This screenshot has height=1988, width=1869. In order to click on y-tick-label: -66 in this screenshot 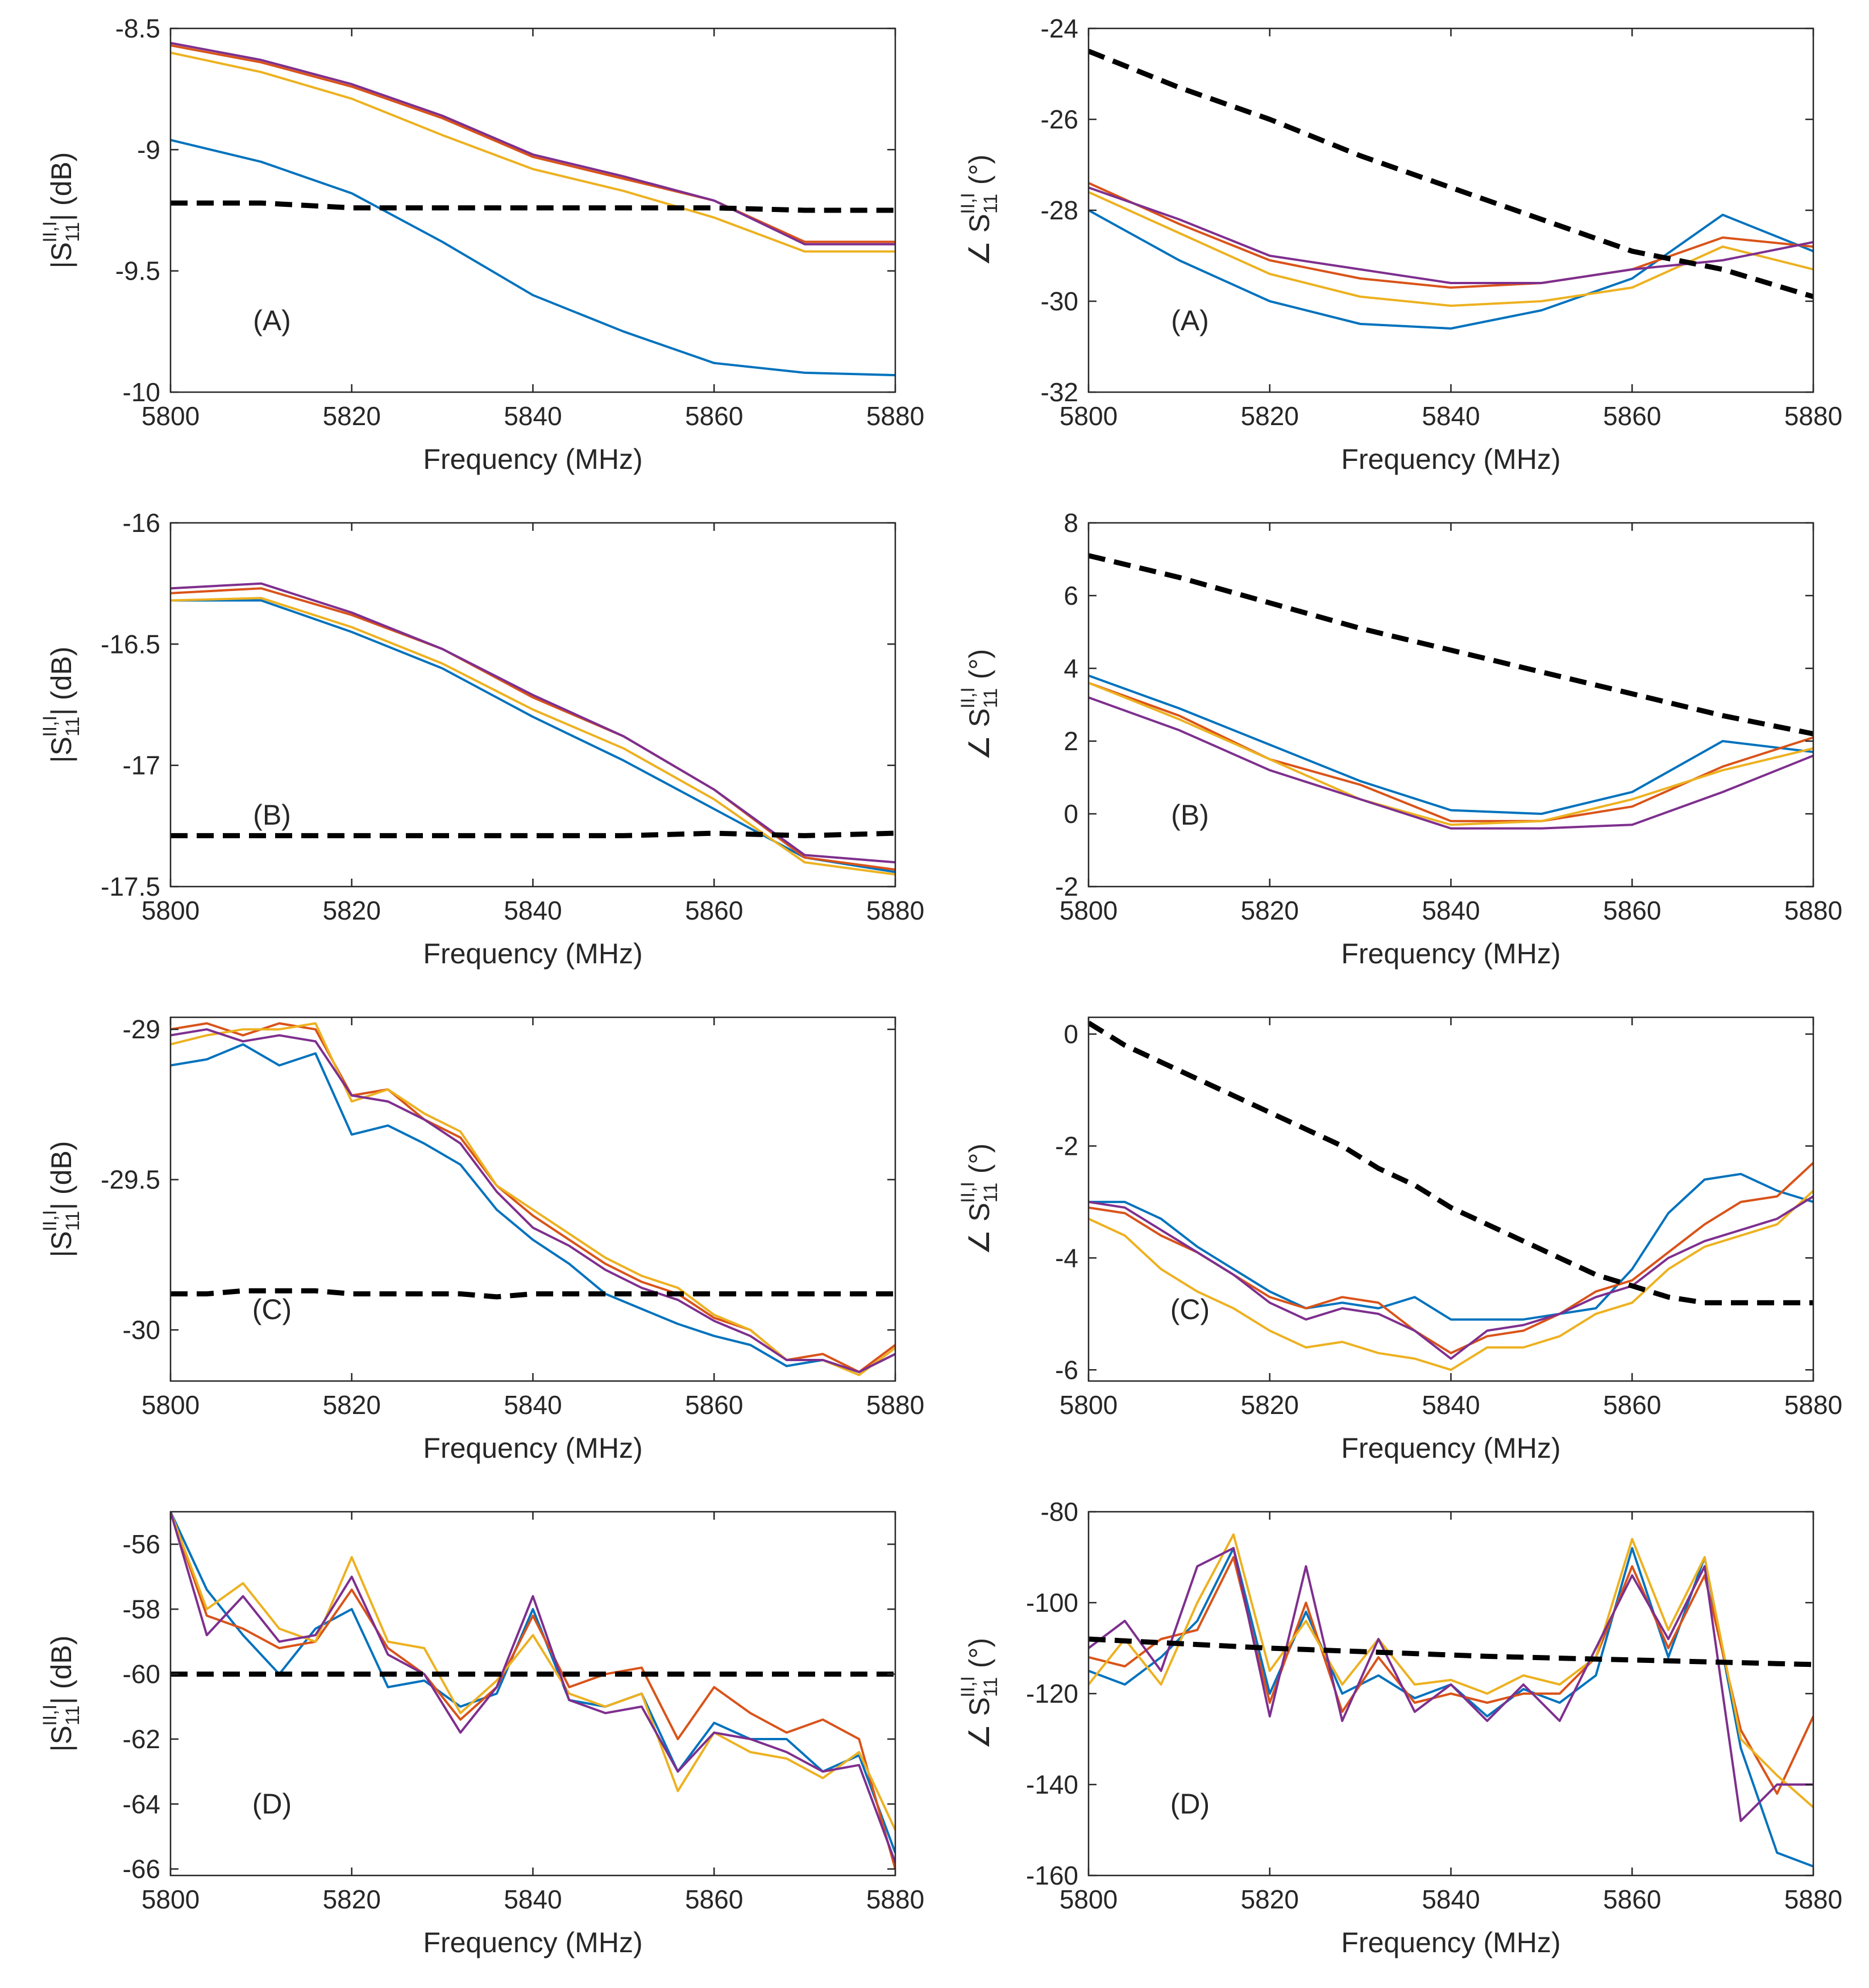, I will do `click(141, 1869)`.